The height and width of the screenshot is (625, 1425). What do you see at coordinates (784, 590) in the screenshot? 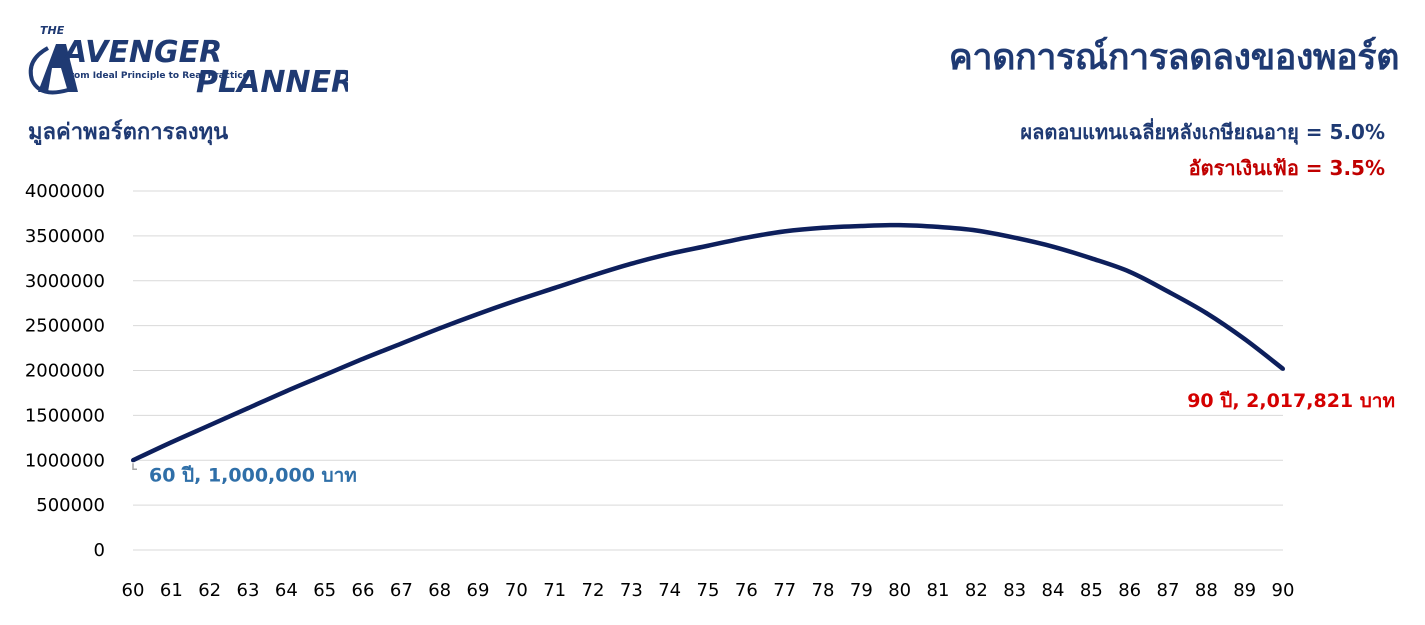
I see `x-tick-label: 77` at bounding box center [784, 590].